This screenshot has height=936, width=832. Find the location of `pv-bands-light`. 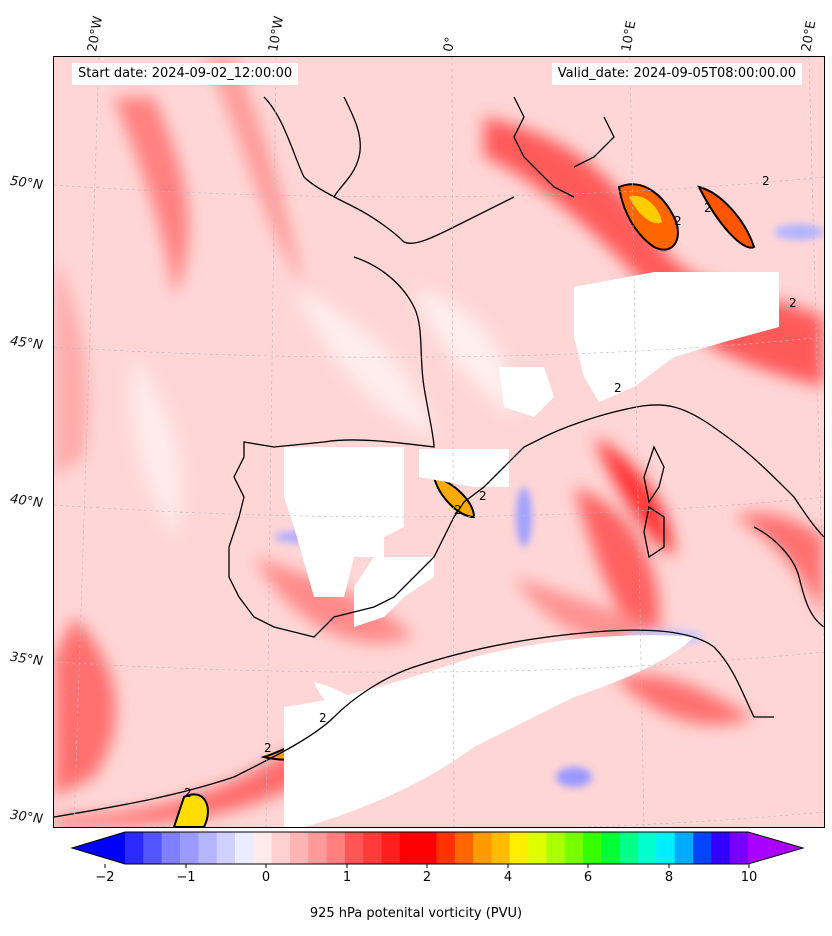

pv-bands-light is located at coordinates (322, 412).